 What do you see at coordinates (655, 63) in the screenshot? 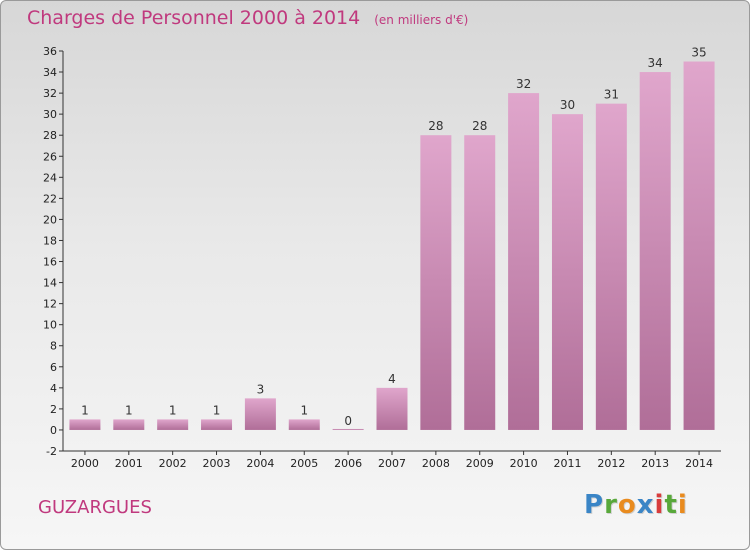
I see `bar-value-label: 34` at bounding box center [655, 63].